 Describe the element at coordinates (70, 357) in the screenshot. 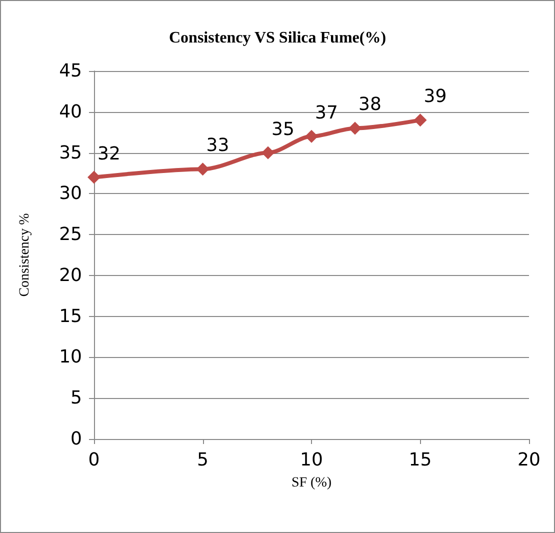

I see `y-tick-label: 10` at that location.